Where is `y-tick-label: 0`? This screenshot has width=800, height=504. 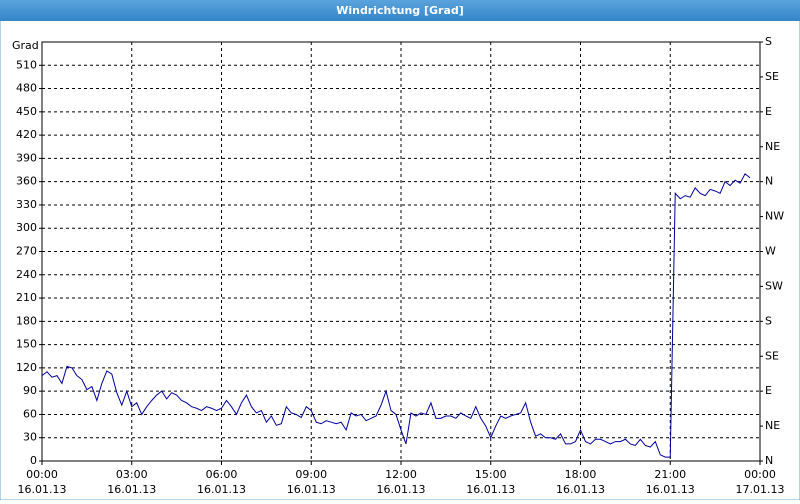
y-tick-label: 0 is located at coordinates (33, 460).